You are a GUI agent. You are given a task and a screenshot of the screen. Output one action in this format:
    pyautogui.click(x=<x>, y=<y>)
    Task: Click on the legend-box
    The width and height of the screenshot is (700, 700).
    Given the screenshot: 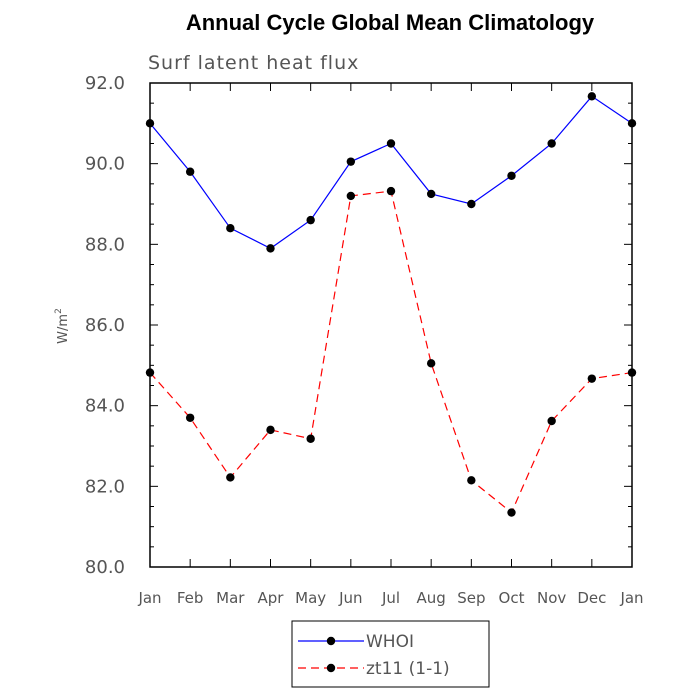 What is the action you would take?
    pyautogui.click(x=390, y=654)
    